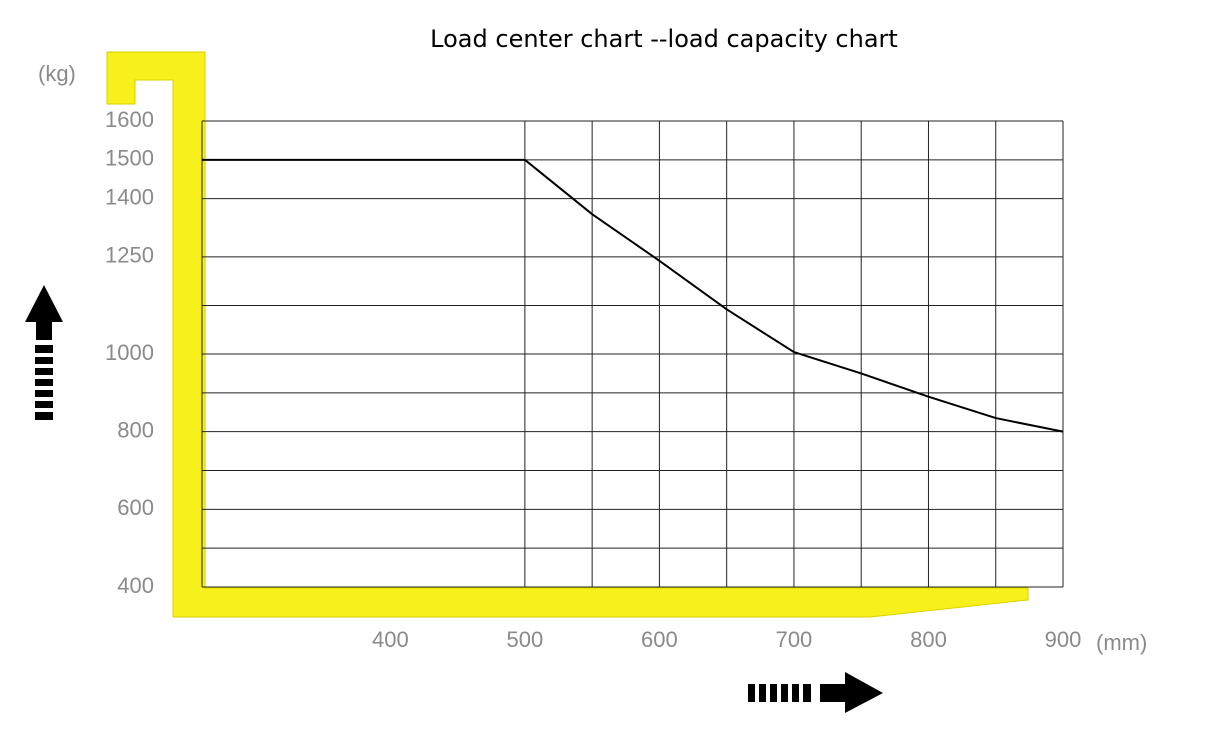  What do you see at coordinates (815, 692) in the screenshot?
I see `x-arrow` at bounding box center [815, 692].